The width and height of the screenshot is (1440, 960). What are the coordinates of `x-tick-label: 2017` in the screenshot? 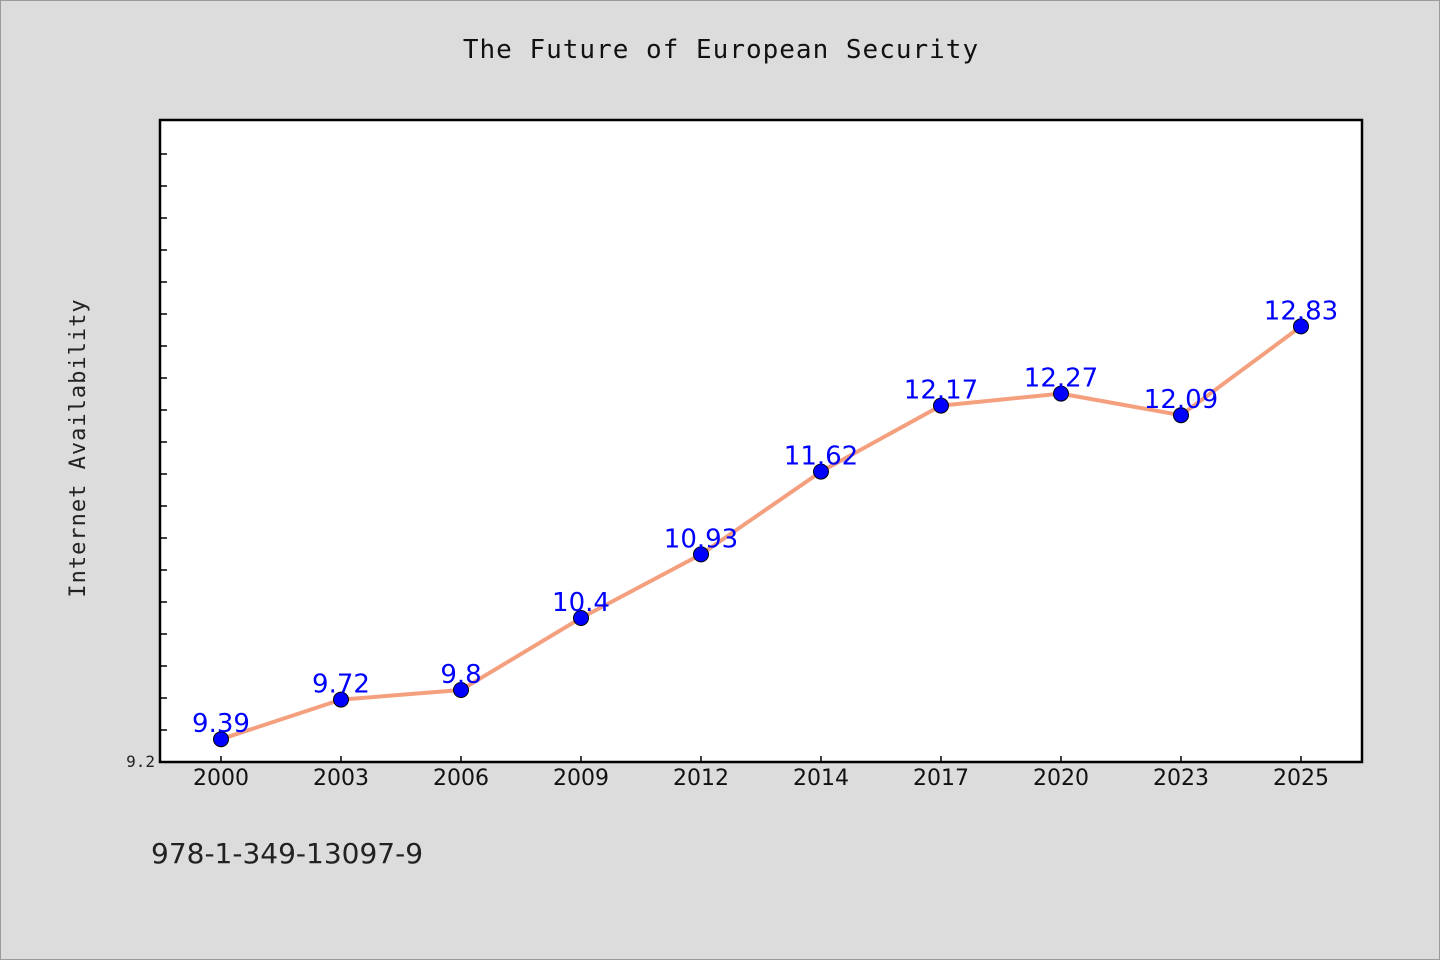 It's located at (941, 778).